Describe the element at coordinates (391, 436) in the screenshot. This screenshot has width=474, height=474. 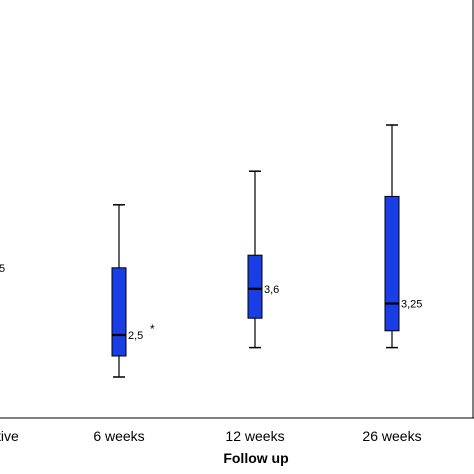
I see `x-tick-label-26-weeks: 26 weeks` at that location.